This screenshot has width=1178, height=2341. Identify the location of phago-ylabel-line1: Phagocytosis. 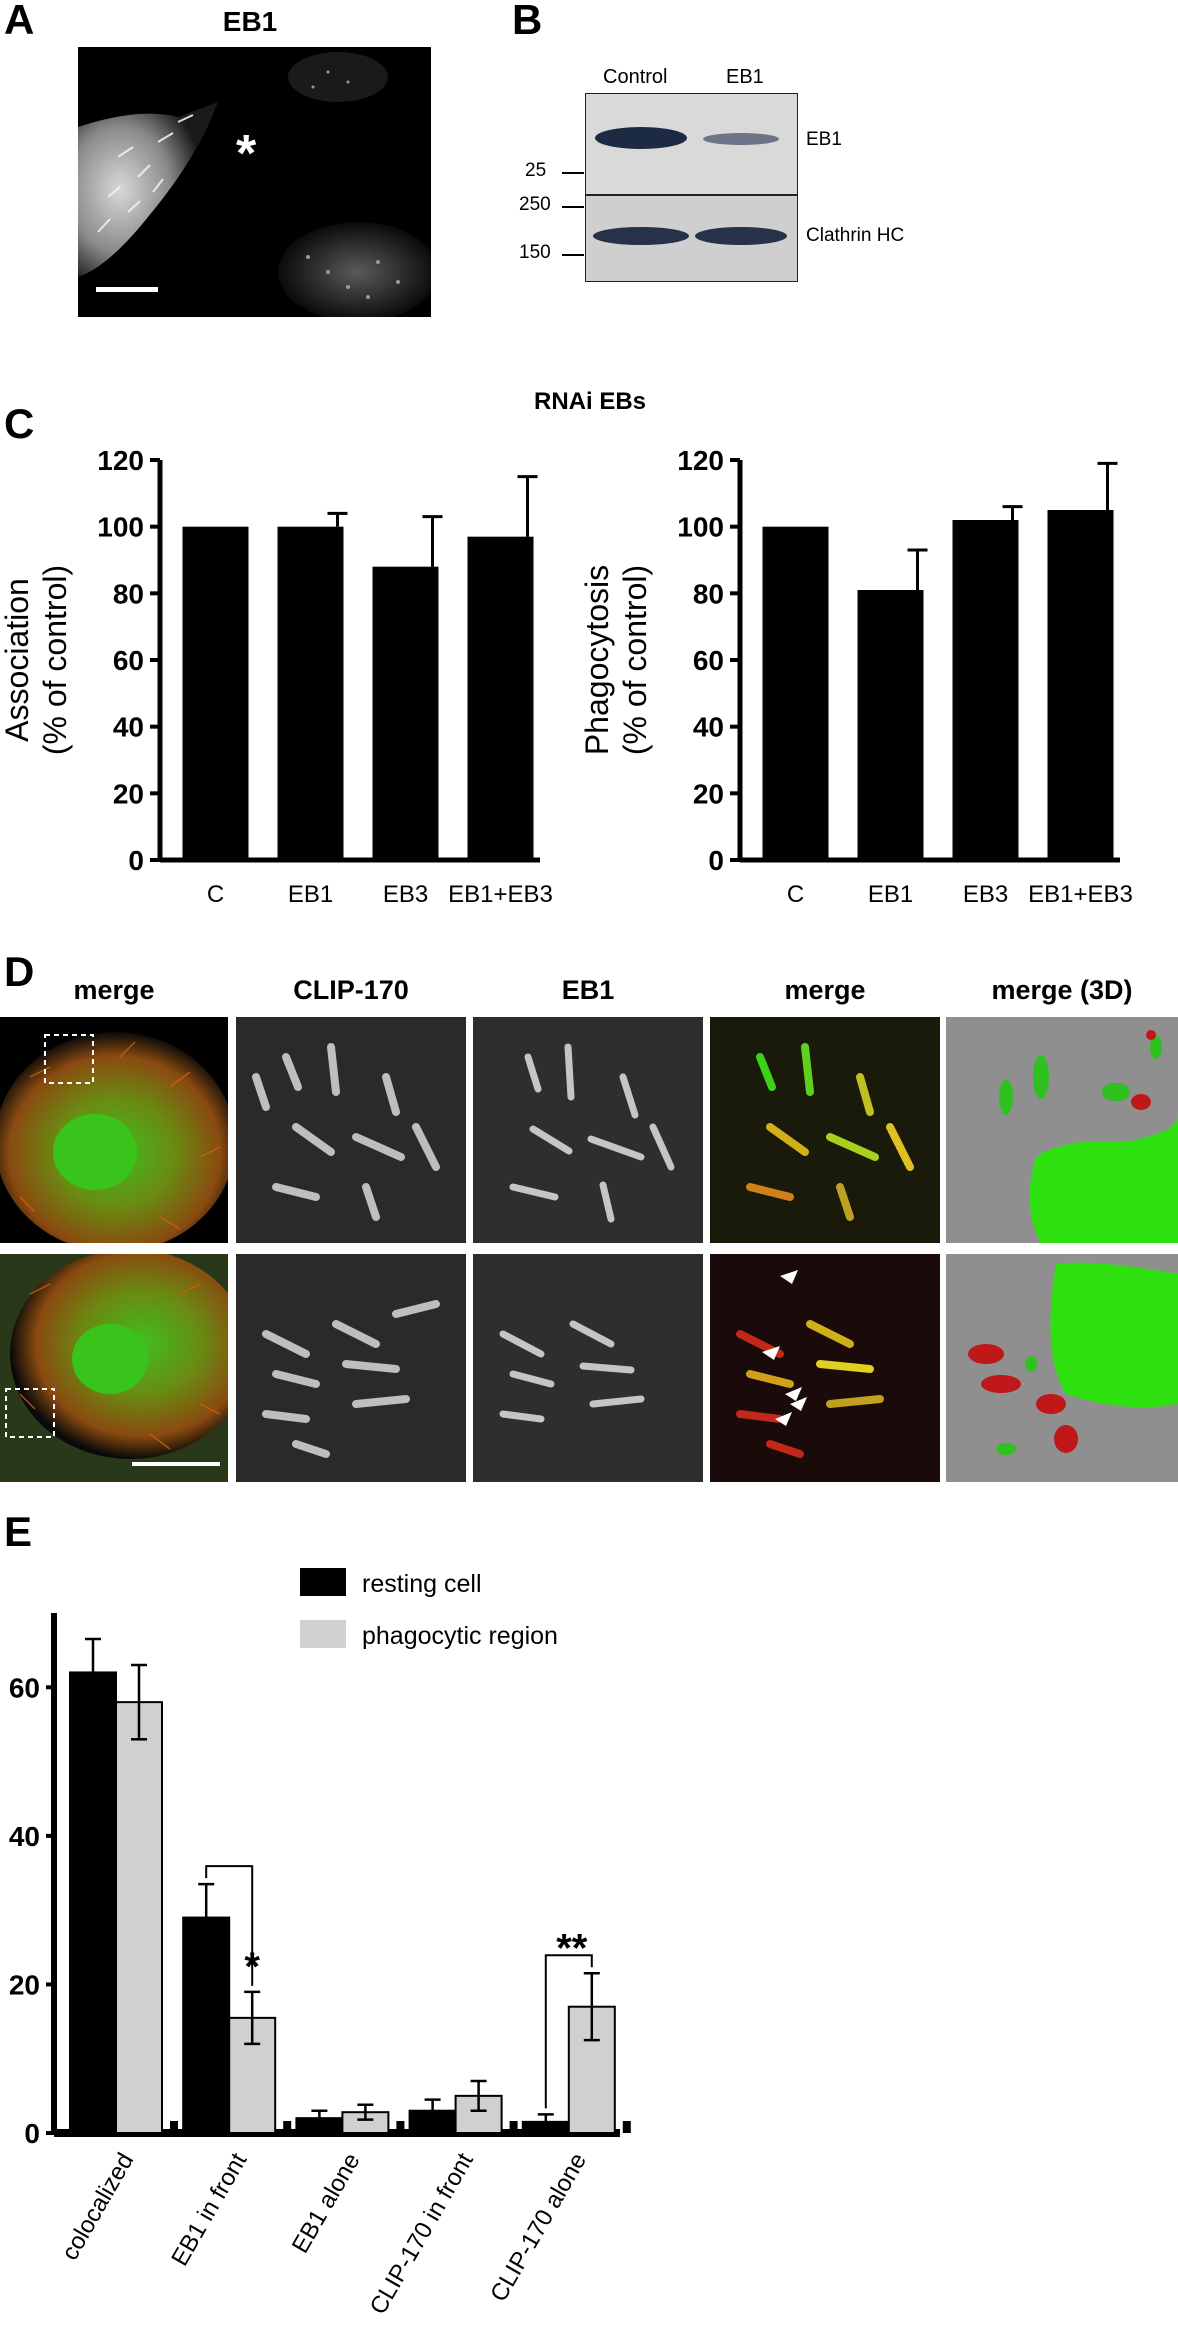
(597, 660).